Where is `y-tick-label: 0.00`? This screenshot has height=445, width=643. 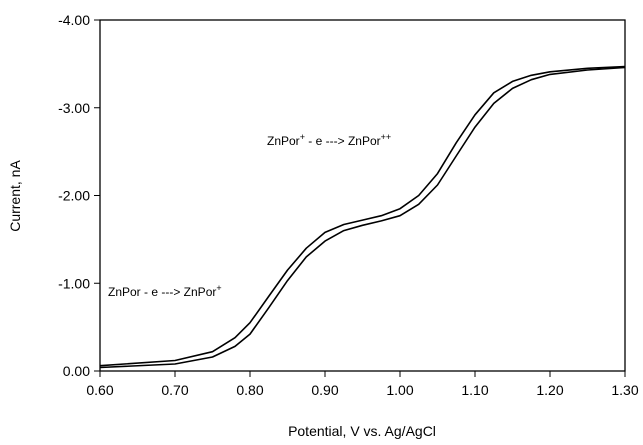 y-tick-label: 0.00 is located at coordinates (76, 371).